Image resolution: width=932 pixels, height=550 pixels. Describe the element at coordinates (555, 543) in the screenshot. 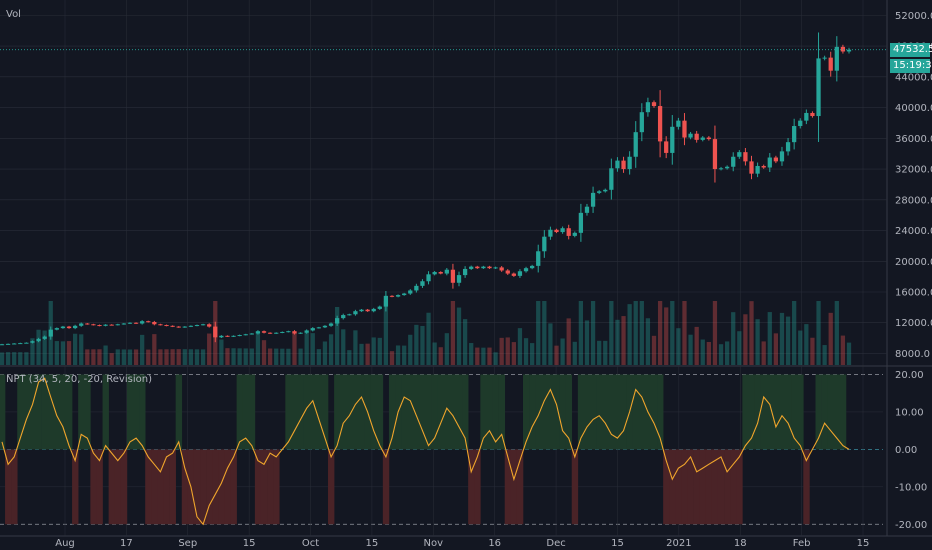

I see `time-tick-label: Dec` at that location.